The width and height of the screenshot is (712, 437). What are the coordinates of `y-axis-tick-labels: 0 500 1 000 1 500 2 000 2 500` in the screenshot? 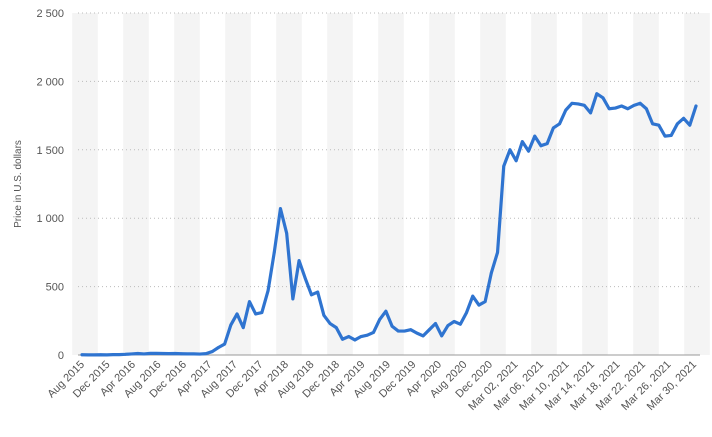 It's located at (50, 185).